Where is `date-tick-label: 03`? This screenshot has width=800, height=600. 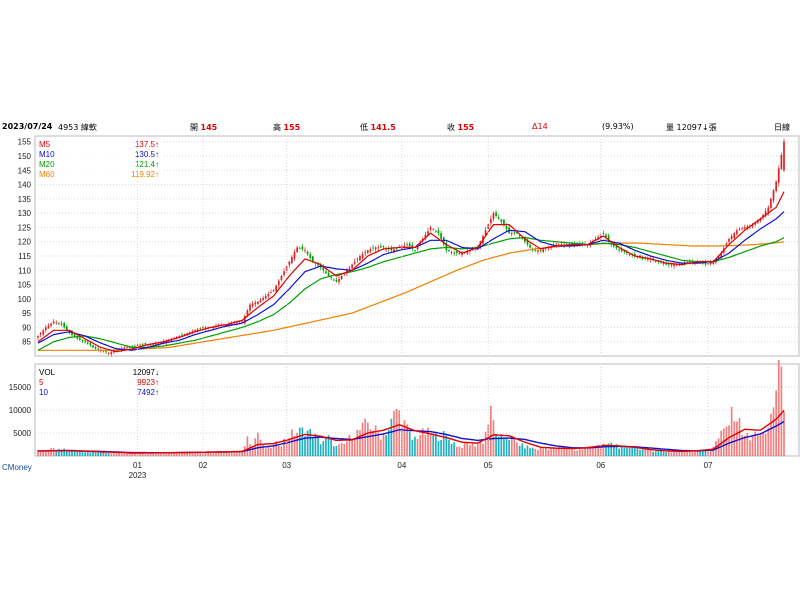
date-tick-label: 03 is located at coordinates (286, 465).